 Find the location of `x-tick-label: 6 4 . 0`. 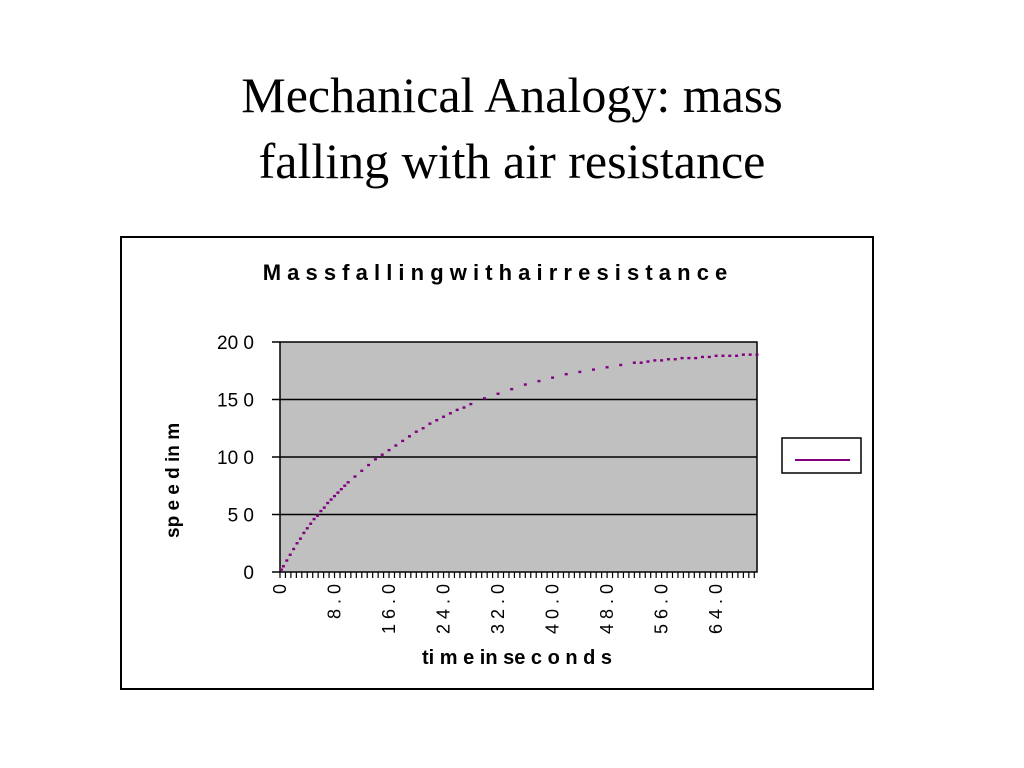

x-tick-label: 6 4 . 0 is located at coordinates (716, 609).